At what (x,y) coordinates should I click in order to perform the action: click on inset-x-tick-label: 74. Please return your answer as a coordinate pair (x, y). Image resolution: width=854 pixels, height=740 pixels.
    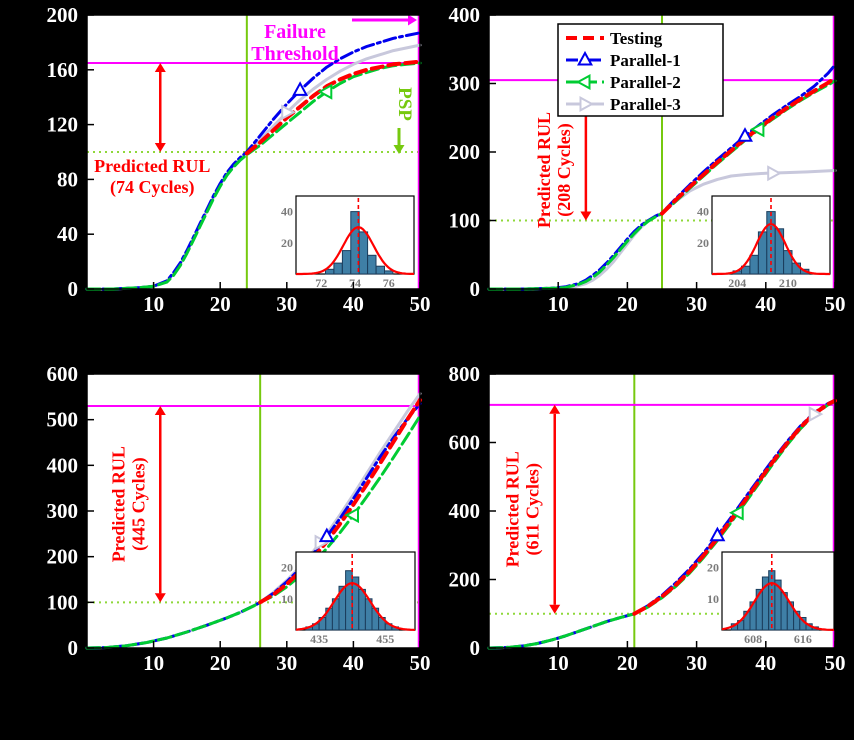
    Looking at the image, I should click on (355, 283).